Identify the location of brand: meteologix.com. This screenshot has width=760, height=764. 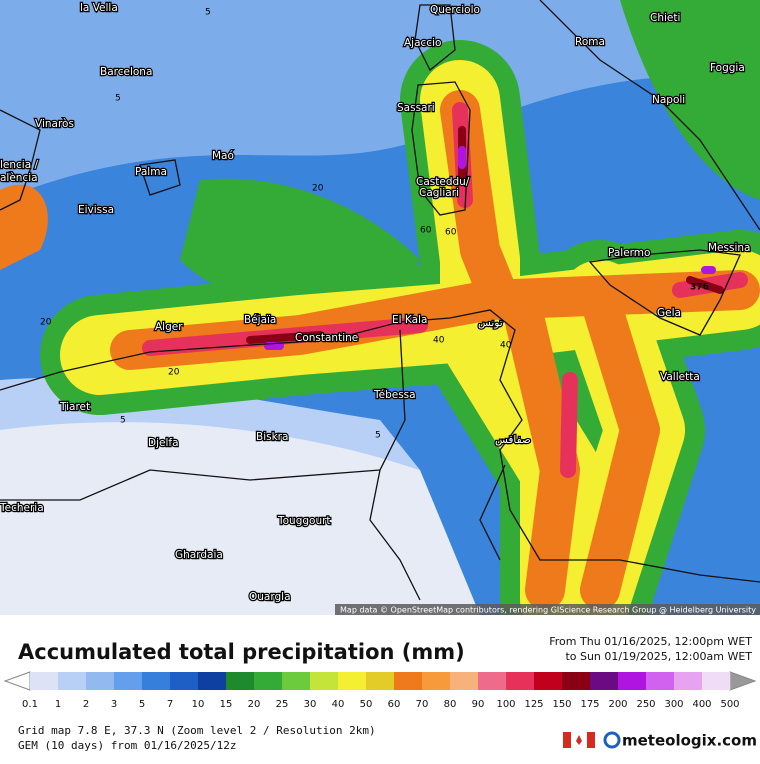
(689, 741).